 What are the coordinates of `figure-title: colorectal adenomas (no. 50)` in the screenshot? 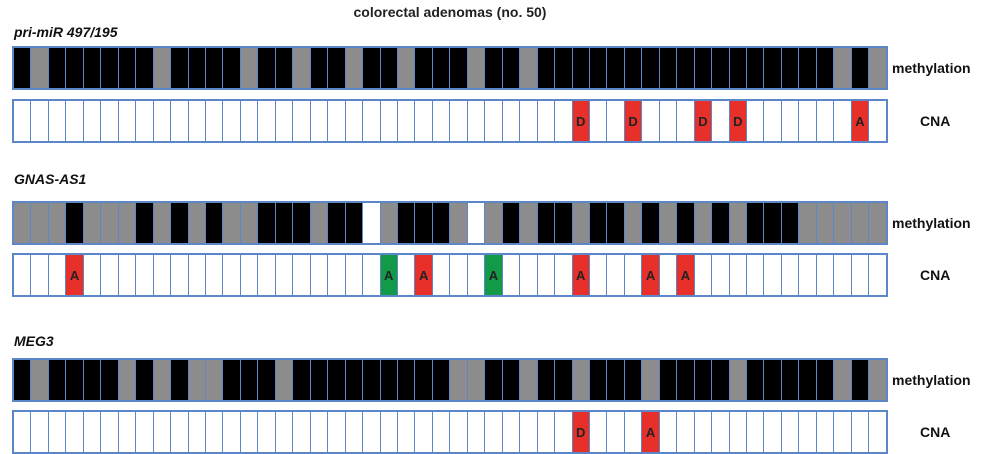 It's located at (450, 12).